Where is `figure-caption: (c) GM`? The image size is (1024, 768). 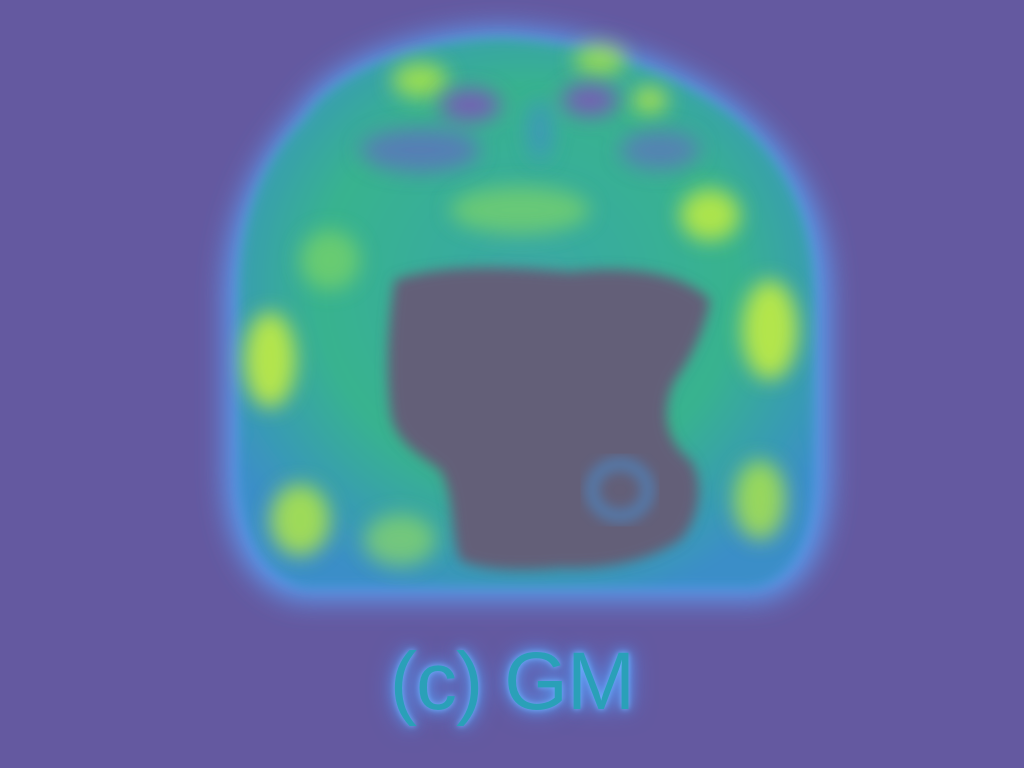
figure-caption: (c) GM is located at coordinates (512, 681).